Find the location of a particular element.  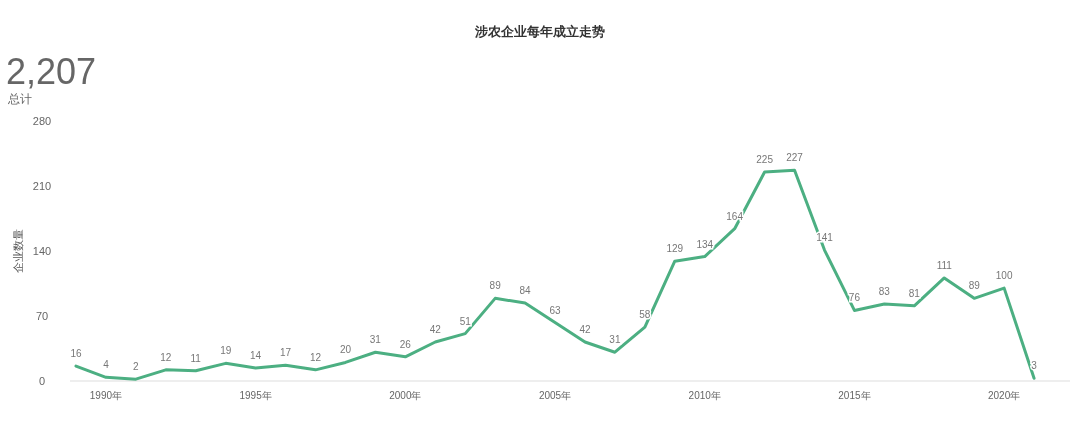

data-label: 63 is located at coordinates (555, 310).